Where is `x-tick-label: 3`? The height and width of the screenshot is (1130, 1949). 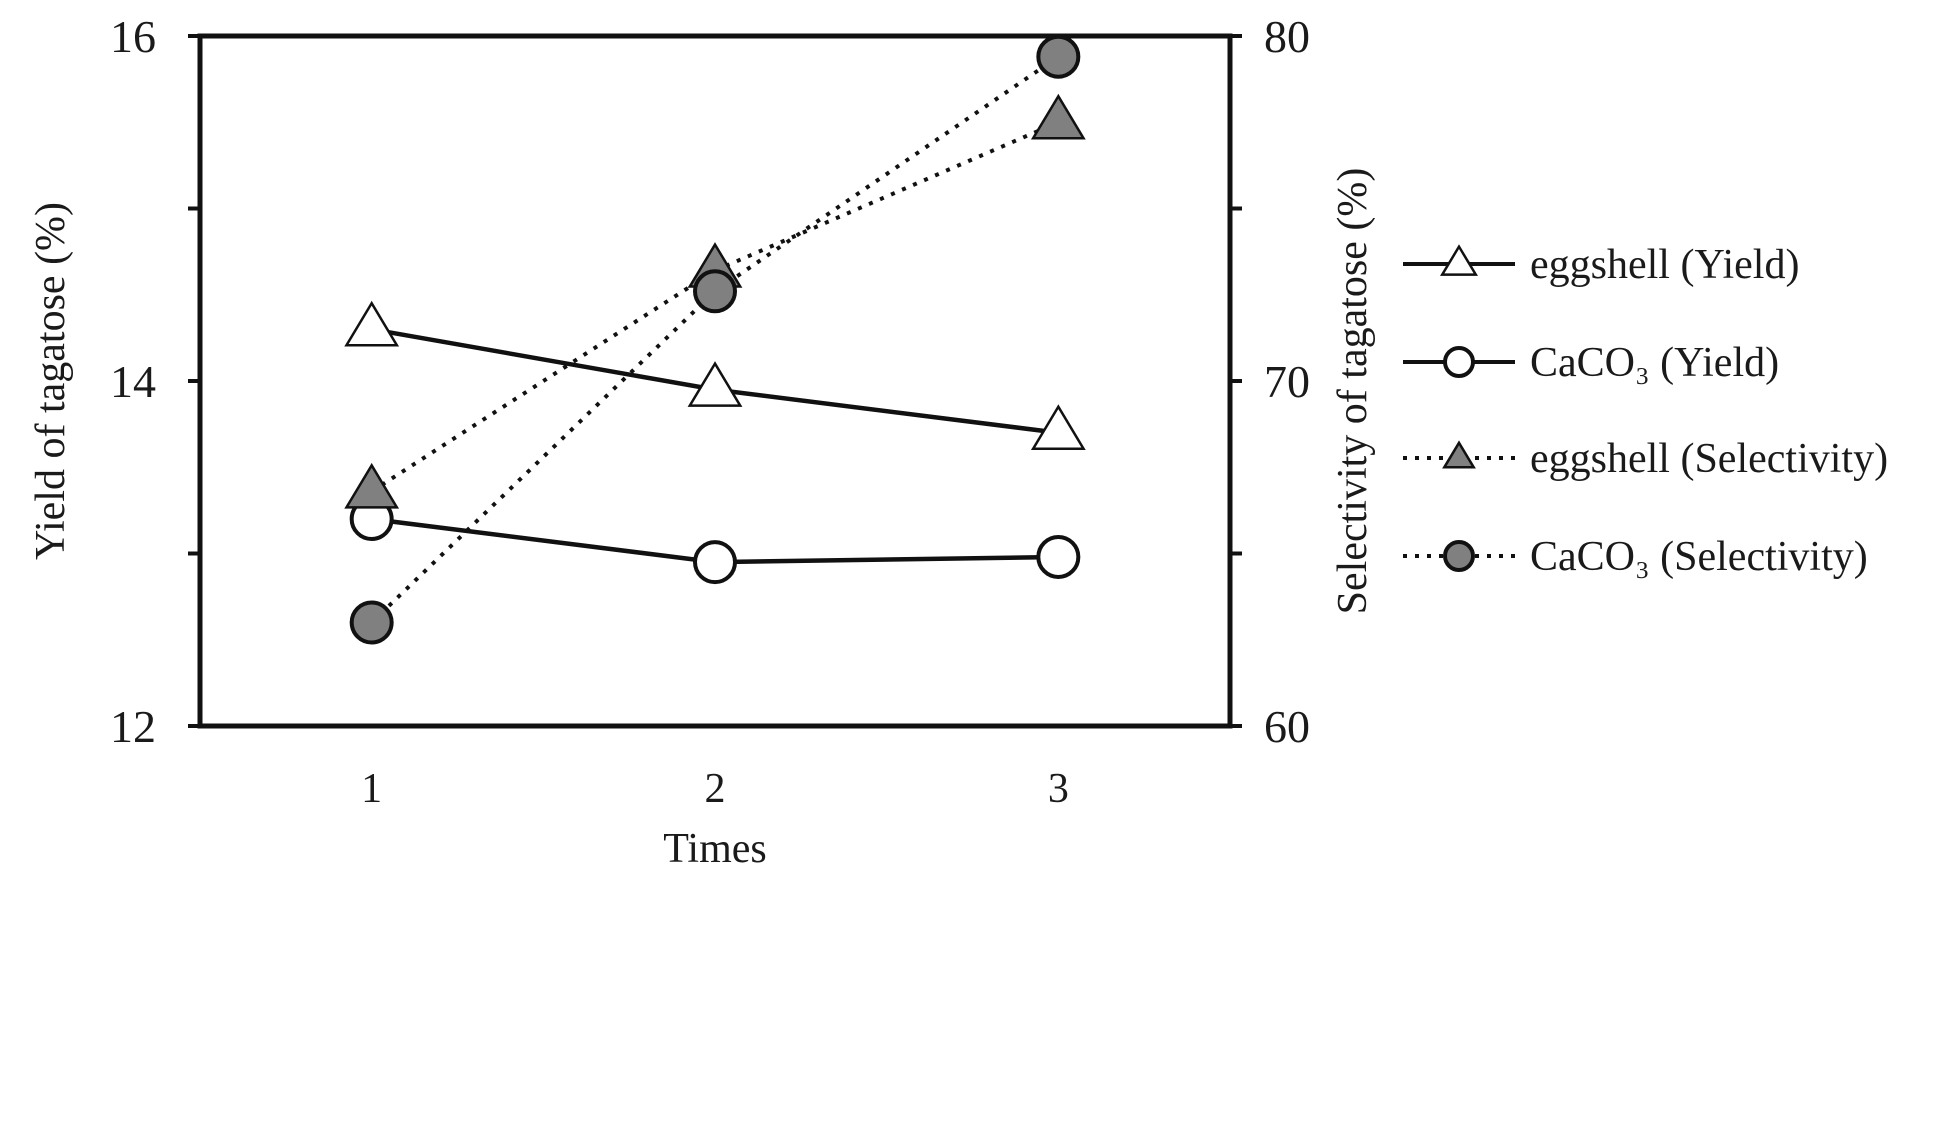
x-tick-label: 3 is located at coordinates (1058, 789).